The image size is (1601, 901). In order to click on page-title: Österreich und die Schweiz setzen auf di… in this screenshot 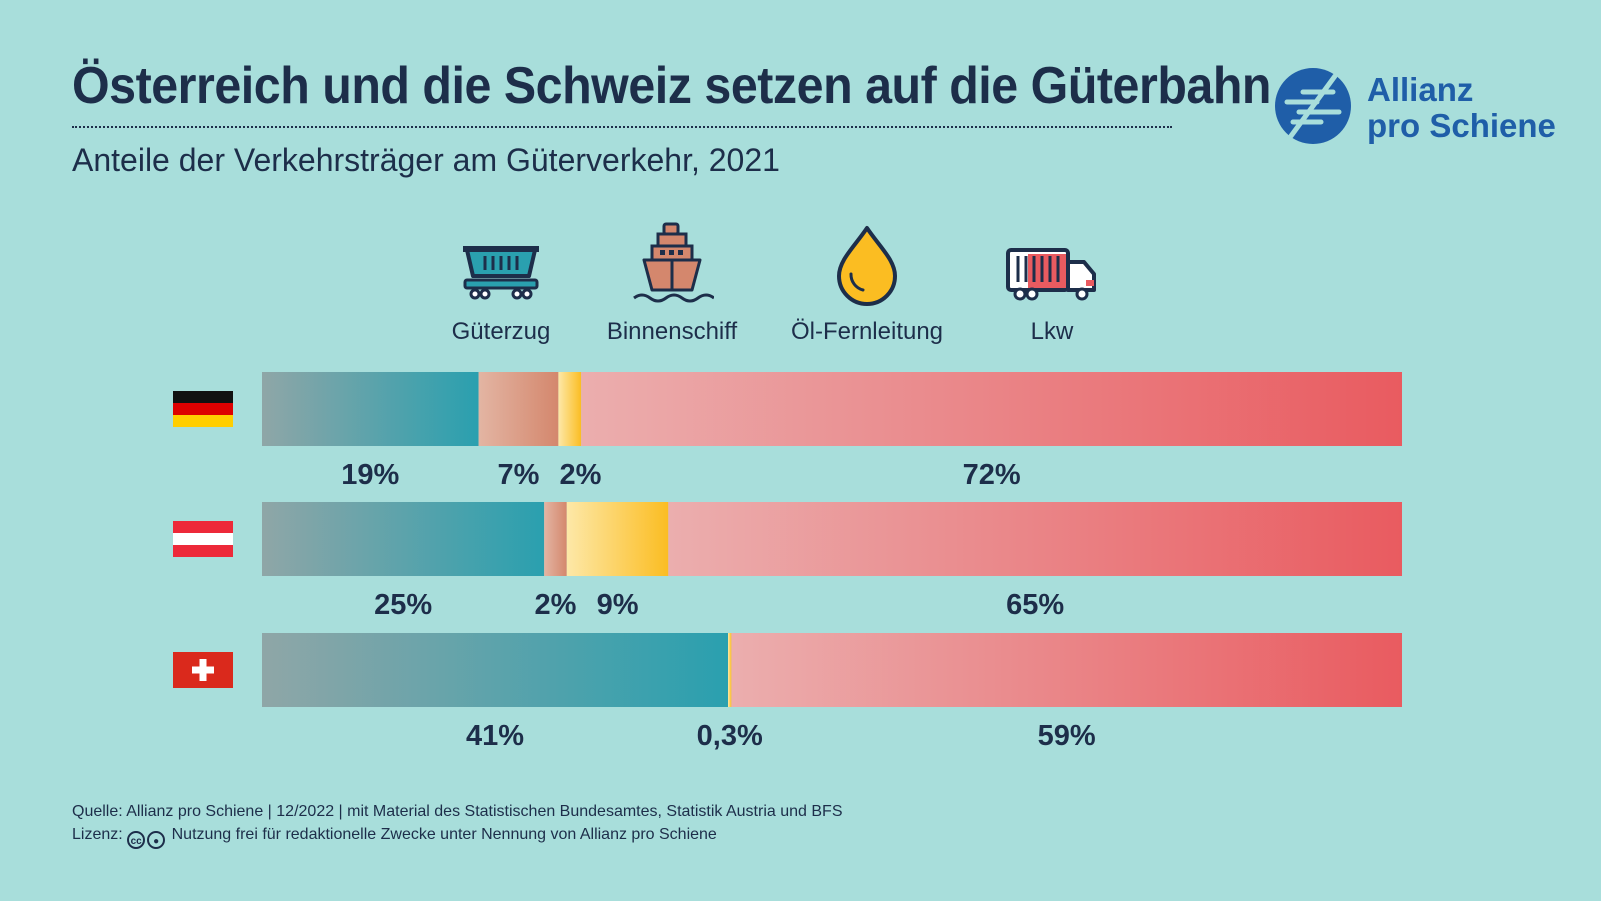, I will do `click(671, 86)`.